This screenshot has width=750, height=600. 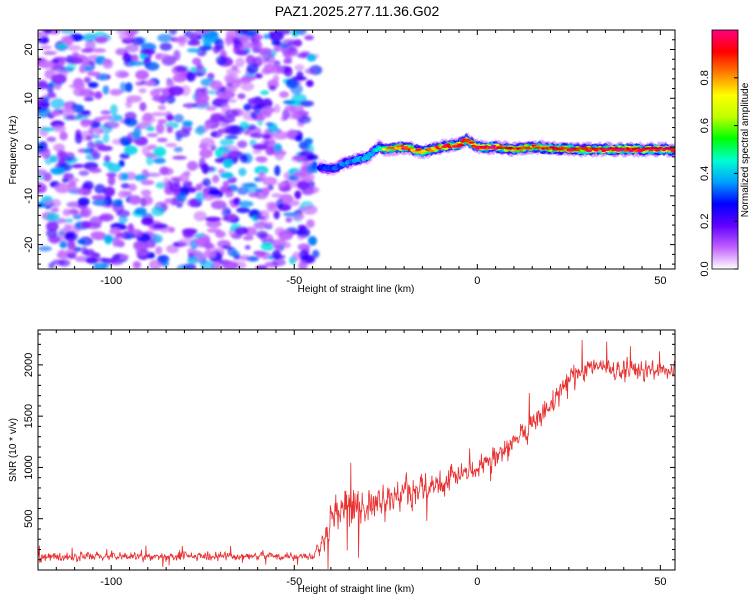 I want to click on snr-x-axis-label: Height of straight line (km), so click(x=356, y=589).